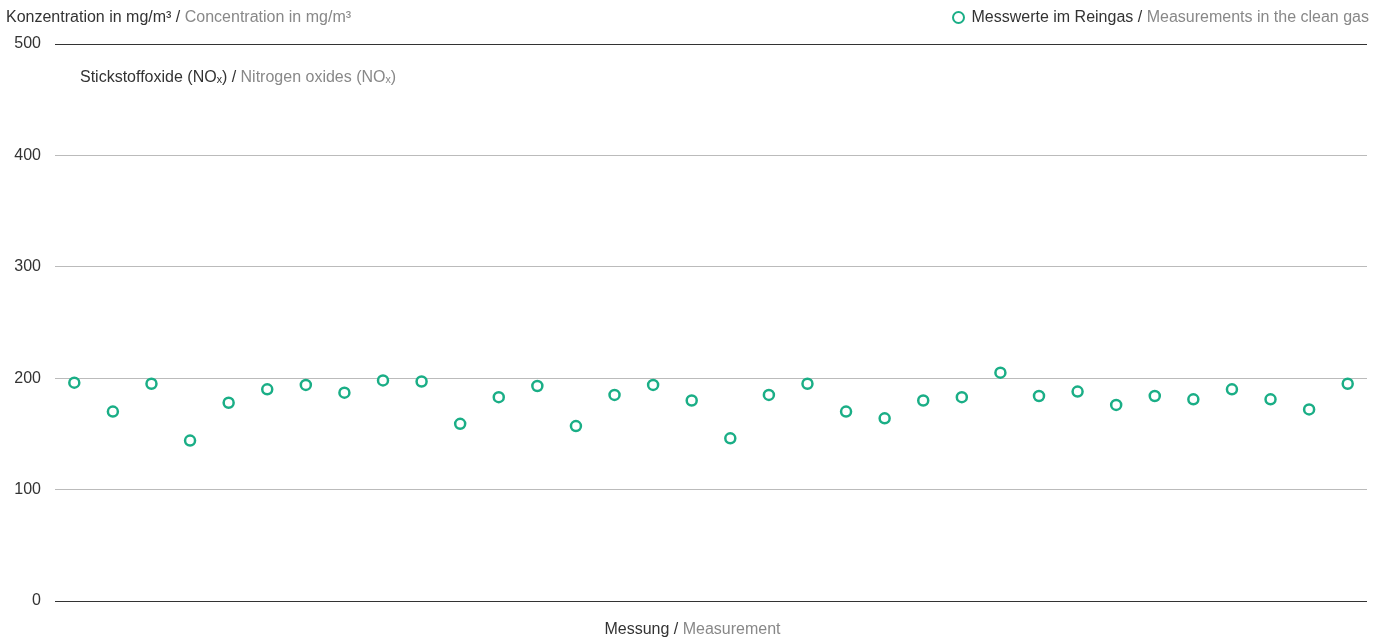 The height and width of the screenshot is (641, 1385). Describe the element at coordinates (238, 76) in the screenshot. I see `annotation: Stickstoffoxide (NOₓ) / Nitrogen oxides (NOₓ)` at that location.